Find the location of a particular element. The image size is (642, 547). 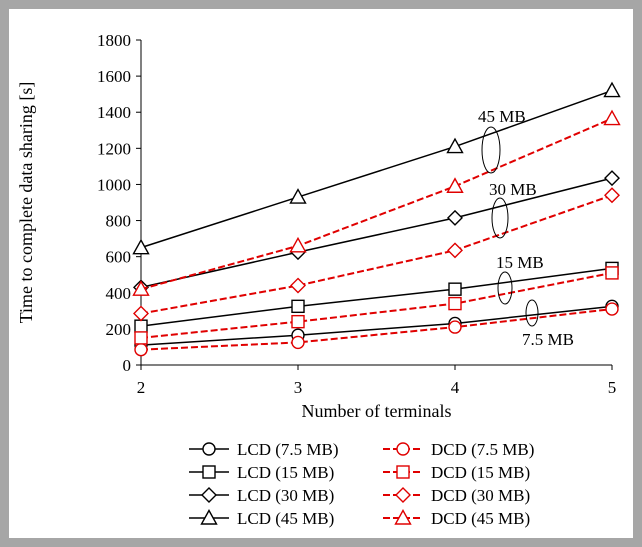

y-tick-label: 800 is located at coordinates (119, 221).